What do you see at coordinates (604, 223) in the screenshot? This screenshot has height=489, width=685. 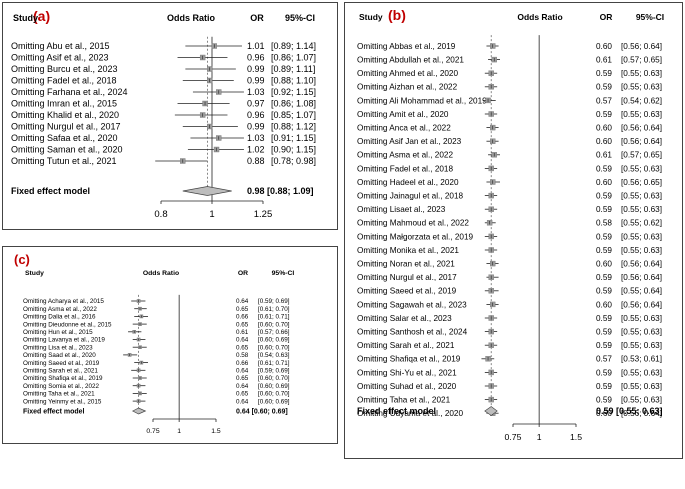 I see `or-value: 0.58` at bounding box center [604, 223].